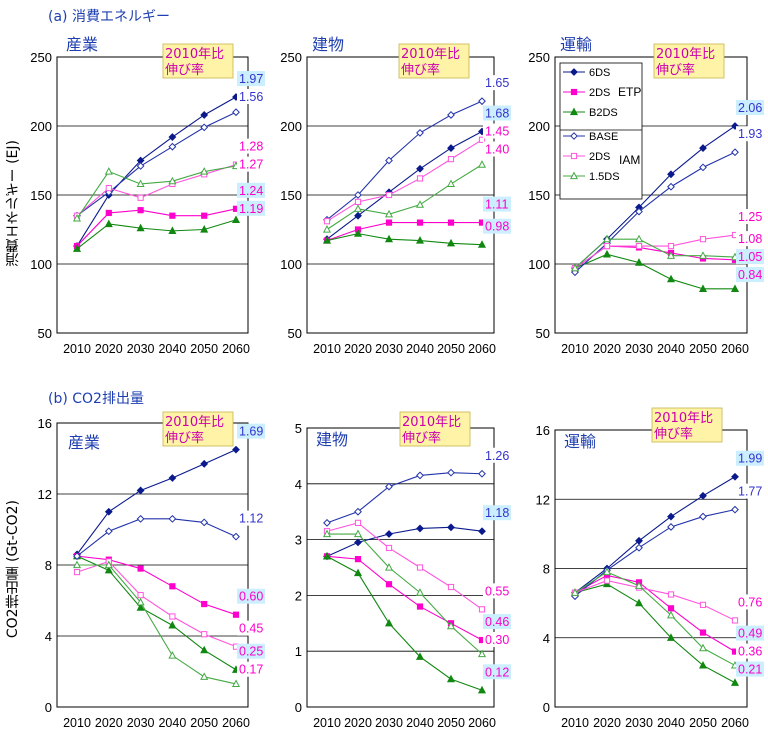 This screenshot has height=736, width=768. What do you see at coordinates (251, 670) in the screenshot?
I see `end-label: 0.17` at bounding box center [251, 670].